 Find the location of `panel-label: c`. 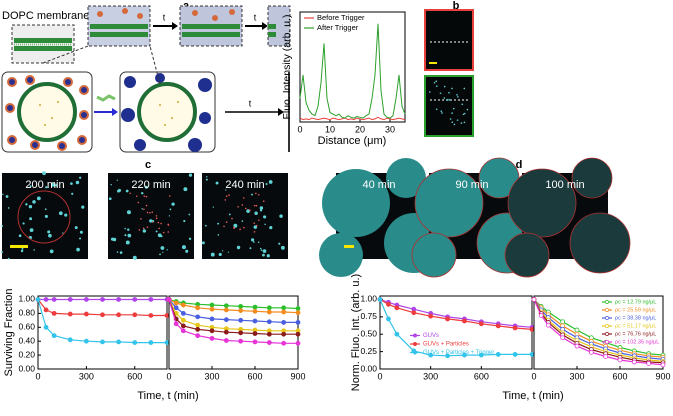

panel-label: c is located at coordinates (148, 165).